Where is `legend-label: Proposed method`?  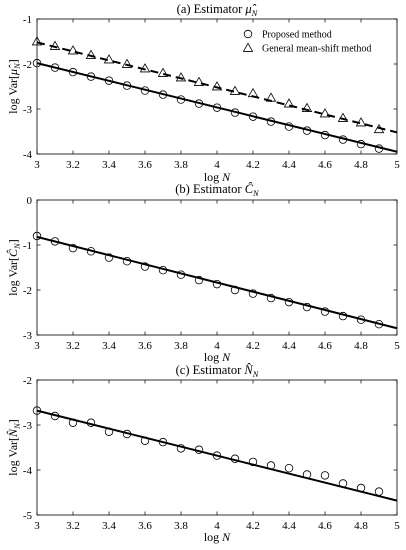 legend-label: Proposed method is located at coordinates (297, 35).